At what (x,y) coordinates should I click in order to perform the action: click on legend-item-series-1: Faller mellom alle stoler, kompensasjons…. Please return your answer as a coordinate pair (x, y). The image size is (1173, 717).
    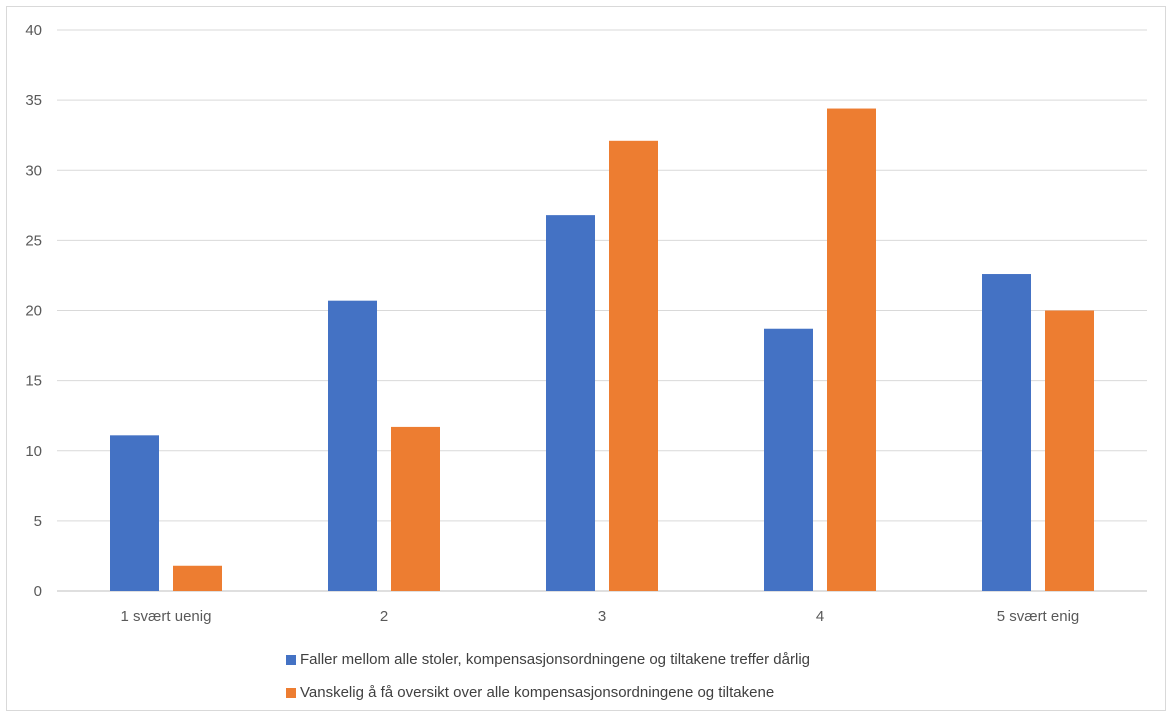
    Looking at the image, I should click on (548, 659).